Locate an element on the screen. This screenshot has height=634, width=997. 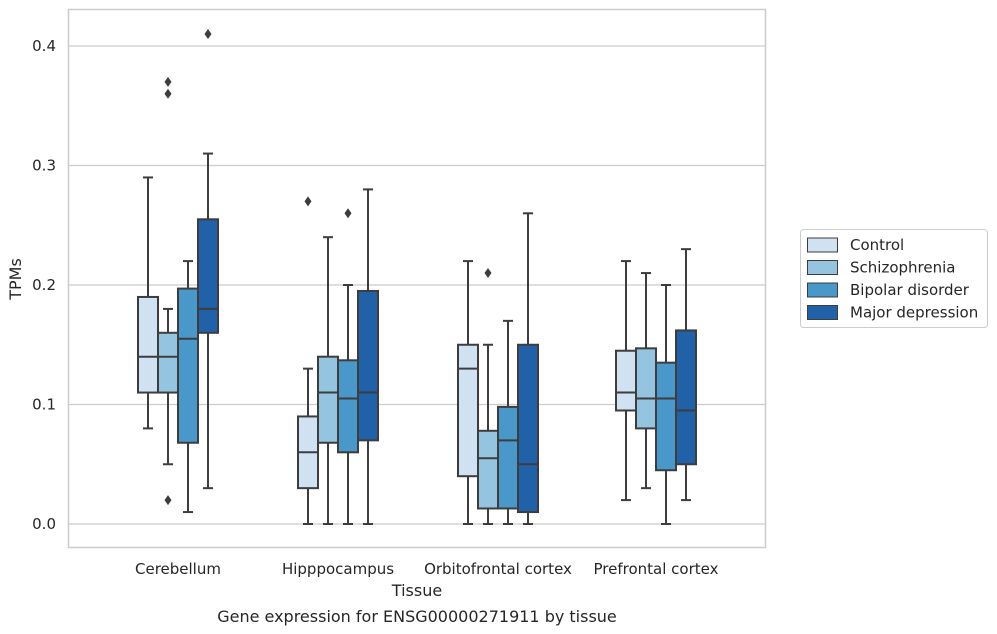
x-tick-label: Hipppocampus is located at coordinates (338, 569).